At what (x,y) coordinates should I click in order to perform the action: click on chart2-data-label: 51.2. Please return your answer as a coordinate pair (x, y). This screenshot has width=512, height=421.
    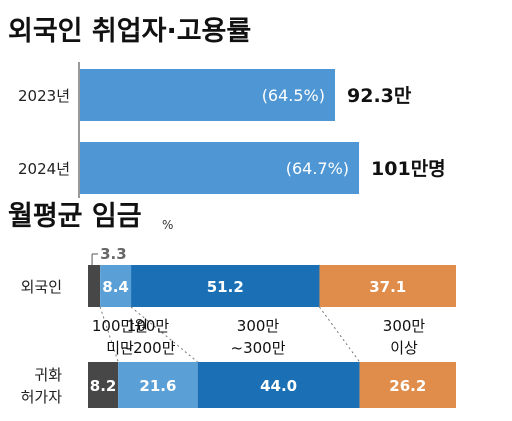
    Looking at the image, I should click on (225, 287).